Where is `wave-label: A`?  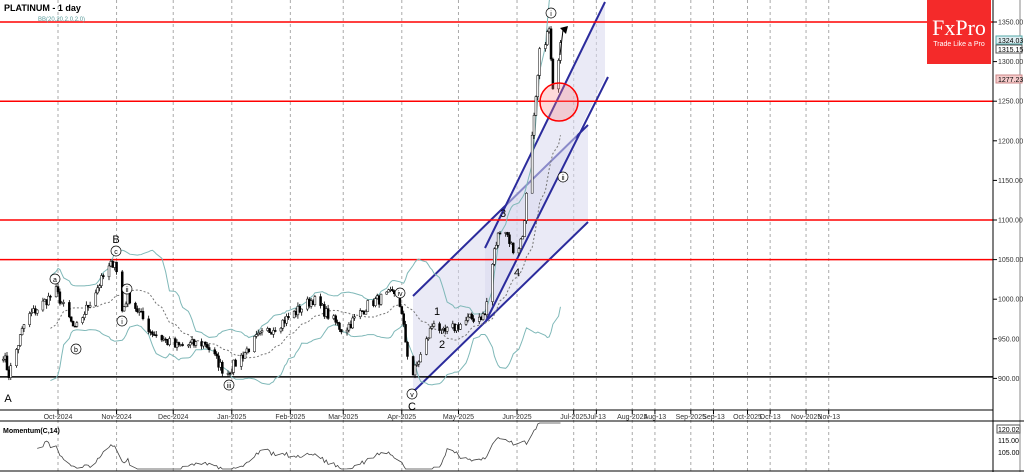
wave-label: A is located at coordinates (8, 399).